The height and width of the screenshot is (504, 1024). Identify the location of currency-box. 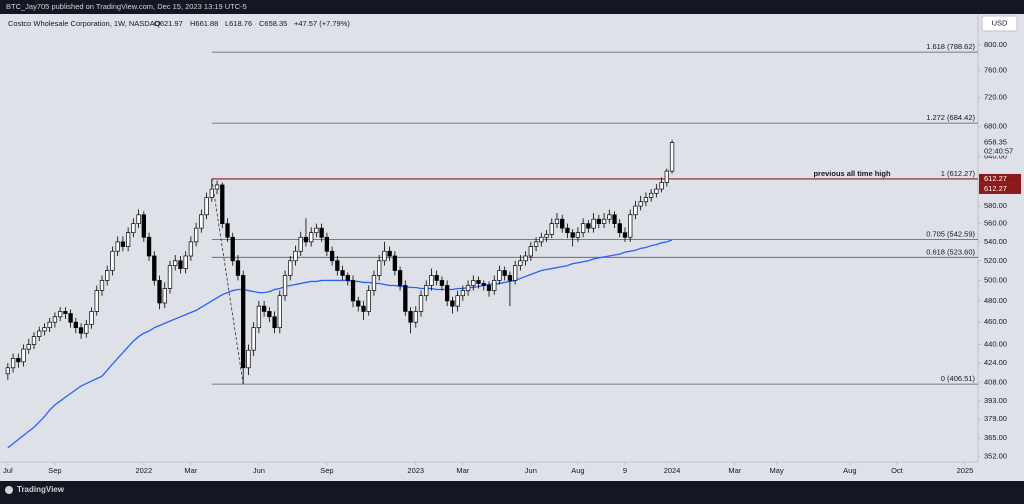
(999, 23).